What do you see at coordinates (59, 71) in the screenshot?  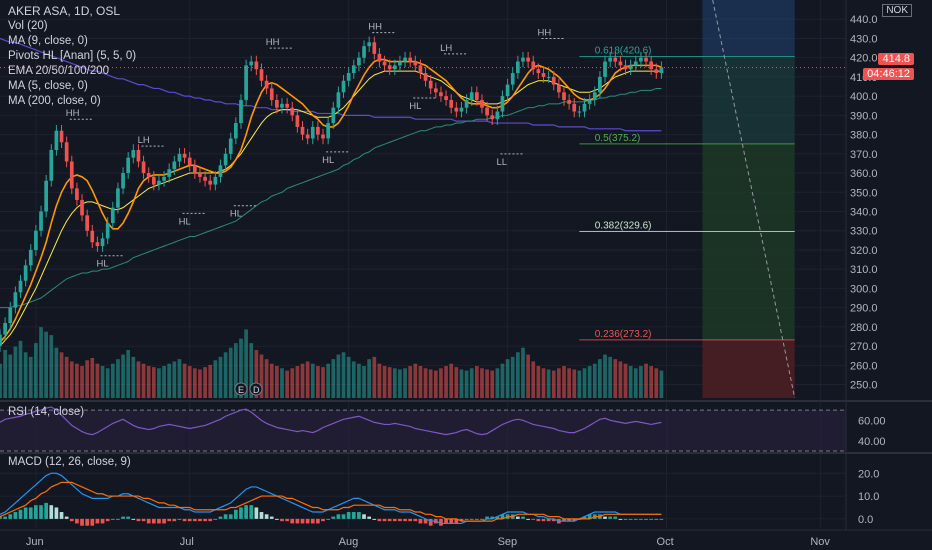 I see `legend-line-ema: EMA 20/50/100/200` at bounding box center [59, 71].